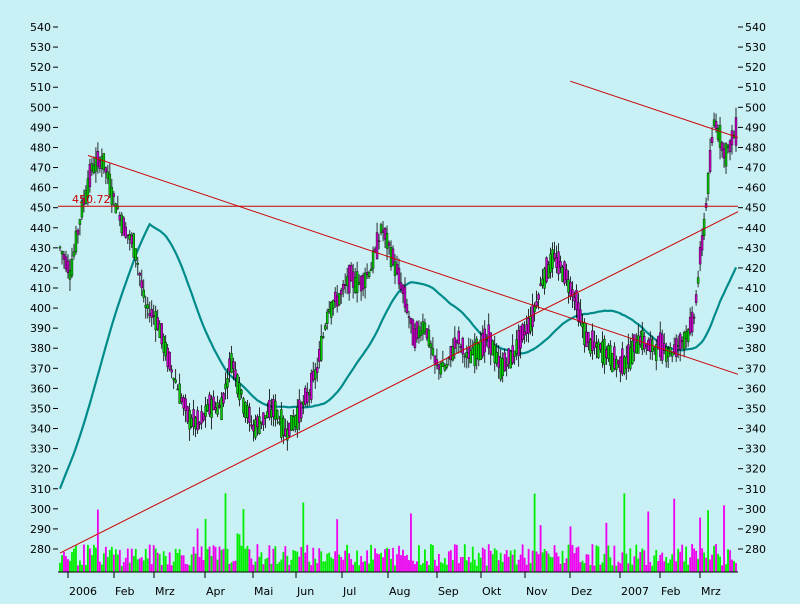 This screenshot has width=800, height=604. I want to click on horizontal-line-label: 450.72, so click(91, 199).